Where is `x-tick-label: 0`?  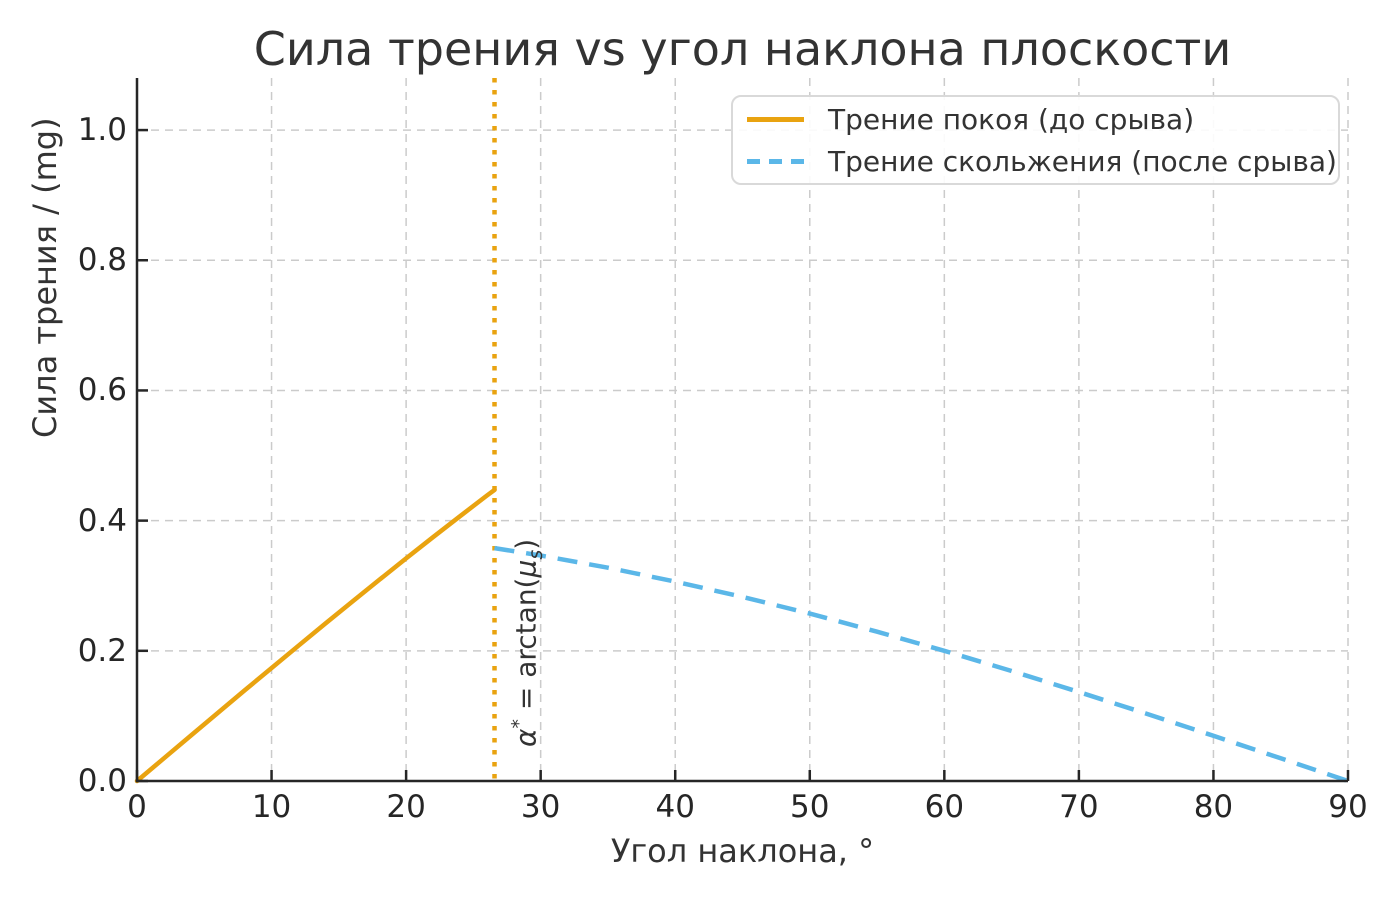
x-tick-label: 0 is located at coordinates (137, 807).